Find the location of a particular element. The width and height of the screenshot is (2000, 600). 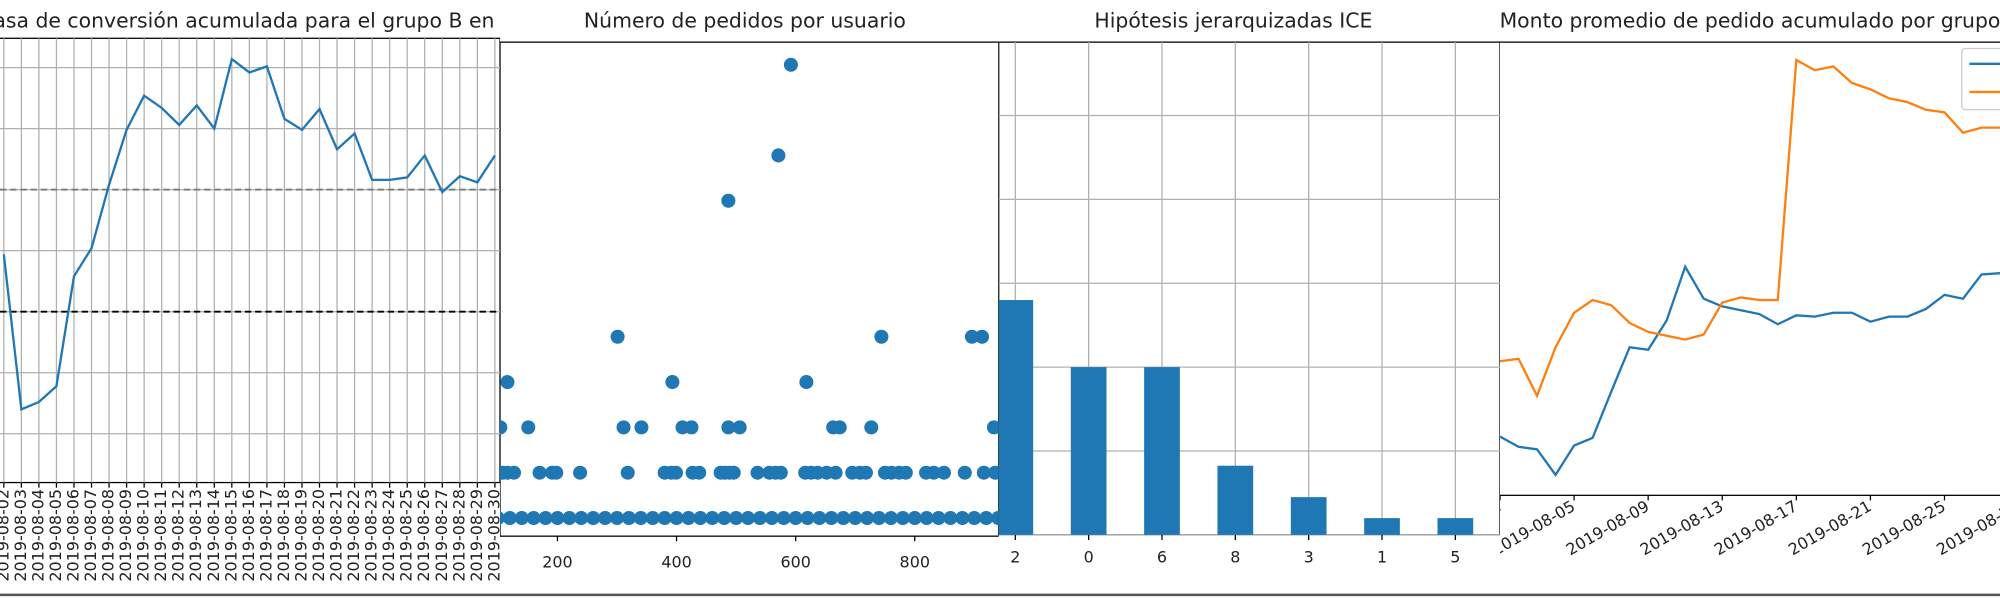

x-tick-label: 5 is located at coordinates (1455, 556).